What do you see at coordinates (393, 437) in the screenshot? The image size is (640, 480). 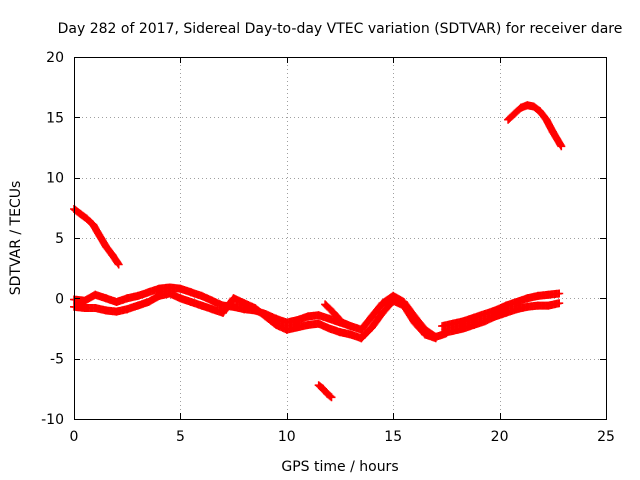 I see `x-tick-label: 15` at bounding box center [393, 437].